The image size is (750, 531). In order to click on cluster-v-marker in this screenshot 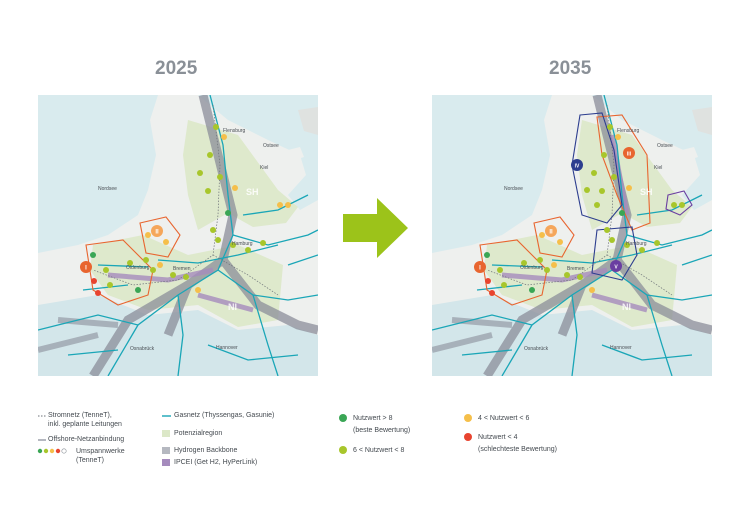, I will do `click(616, 266)`.